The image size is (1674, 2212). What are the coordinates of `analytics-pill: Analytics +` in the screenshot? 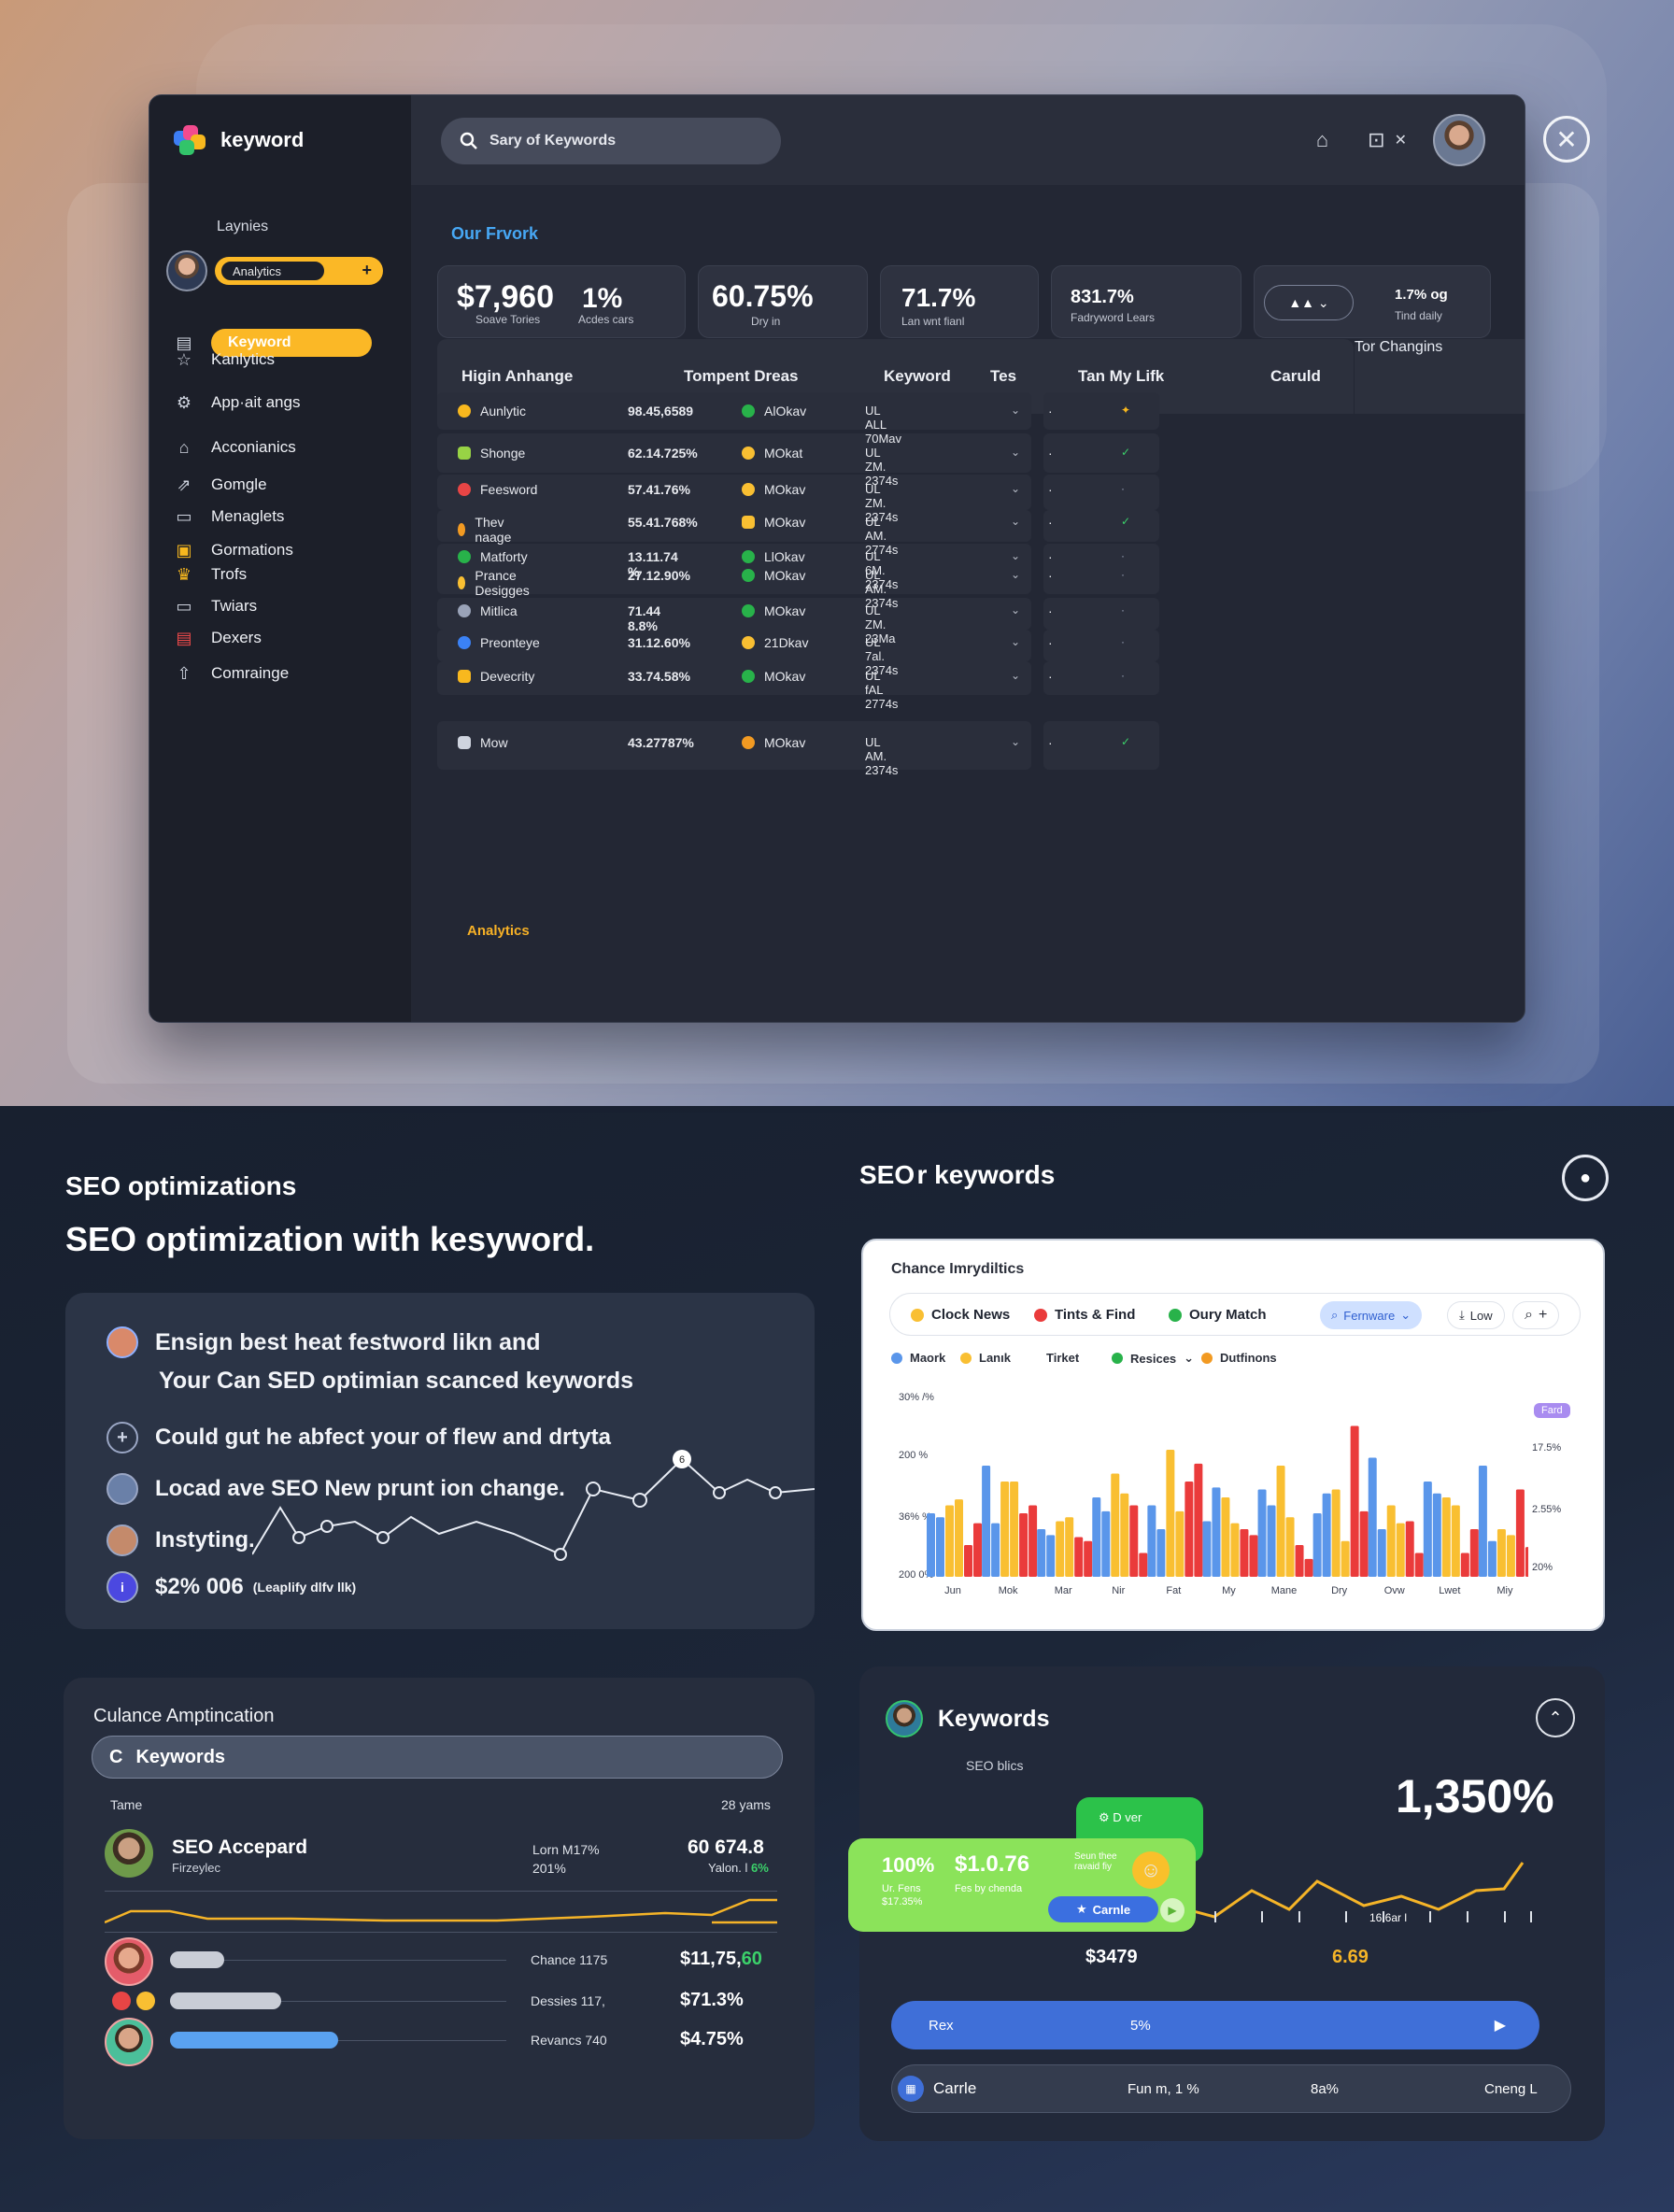 It's located at (299, 271).